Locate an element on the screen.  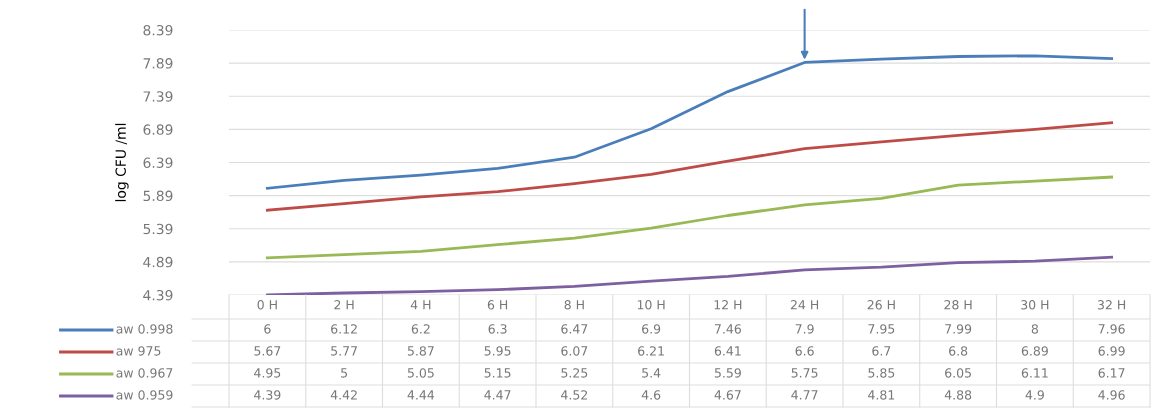
data-label: 6.89 is located at coordinates (1034, 351).